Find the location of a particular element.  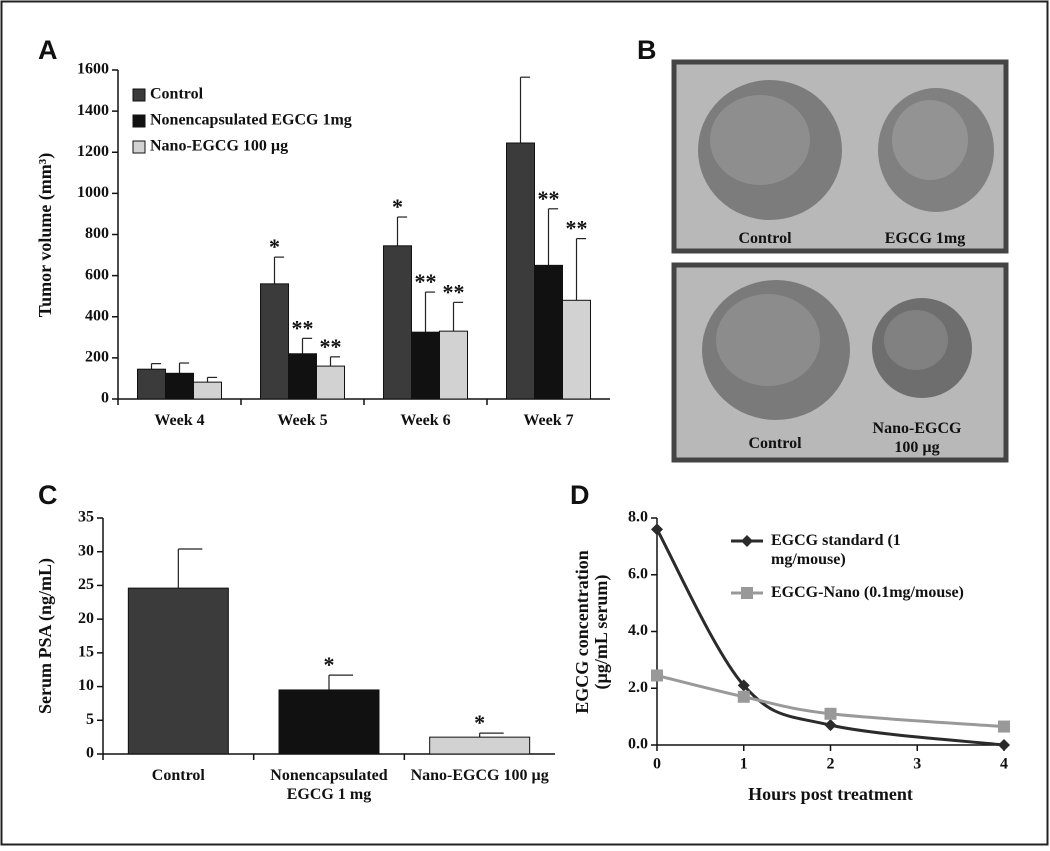

y-tick-label: 1200 is located at coordinates (93, 151).